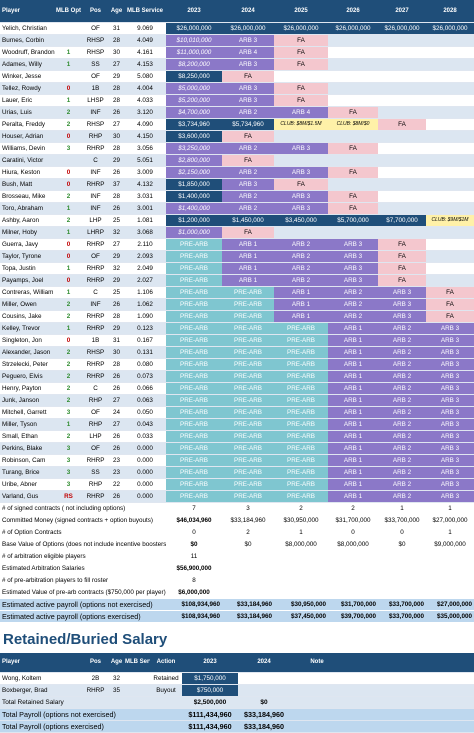 The height and width of the screenshot is (733, 474). I want to click on salary-cell-2025: $3,450,000, so click(301, 220).